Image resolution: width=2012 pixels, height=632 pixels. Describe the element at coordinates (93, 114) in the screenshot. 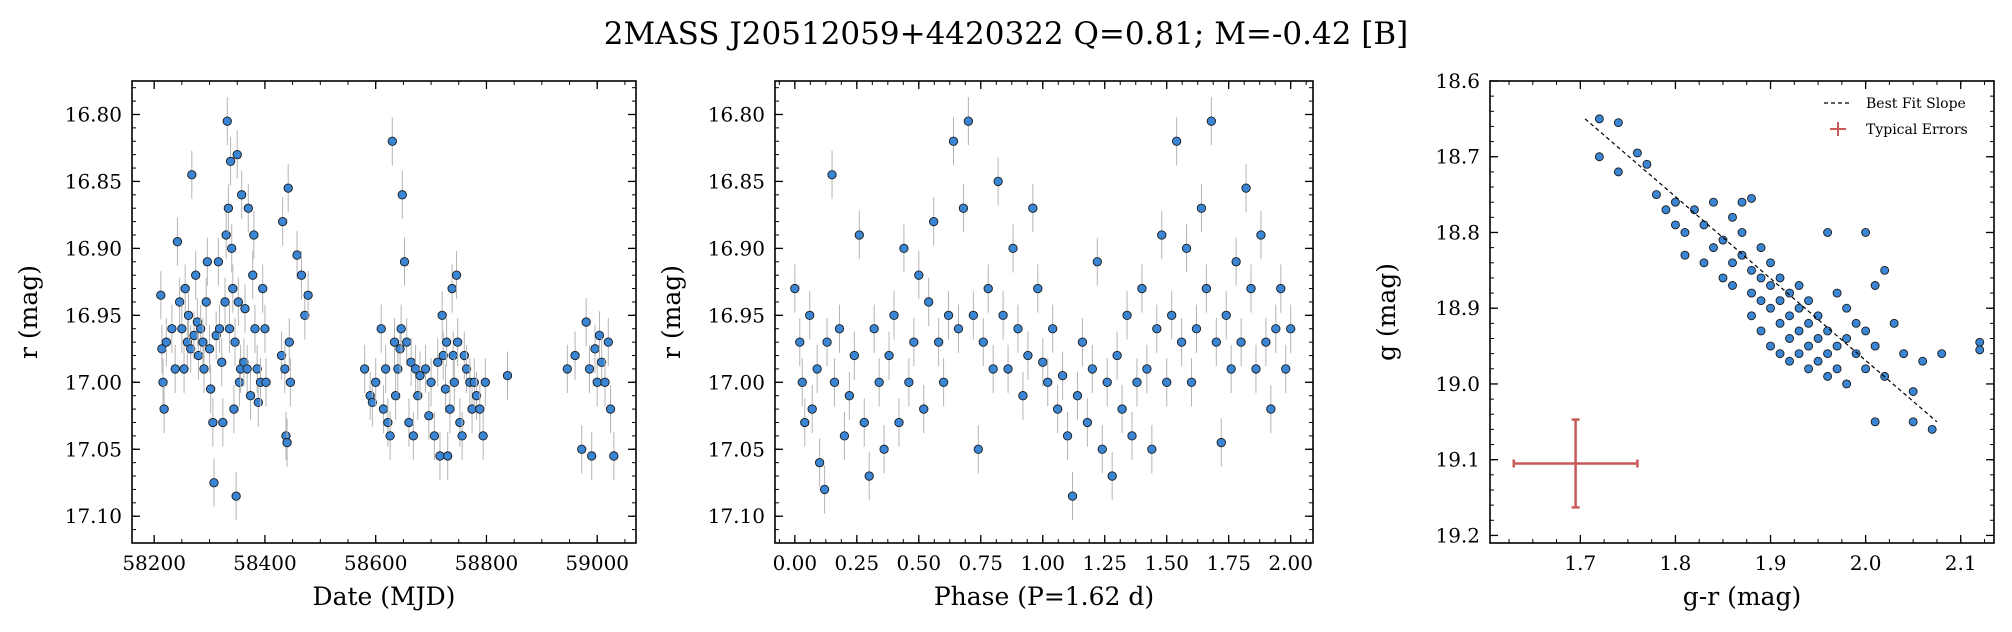

I see `y-tick-label: 16.80` at that location.